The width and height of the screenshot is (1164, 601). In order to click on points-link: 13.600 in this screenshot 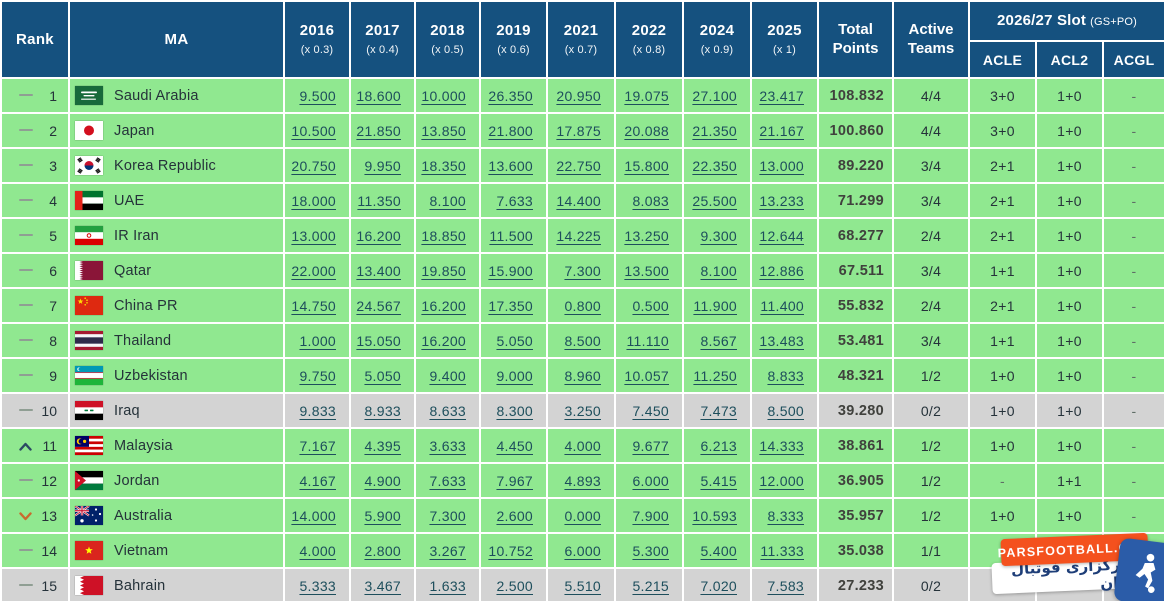, I will do `click(510, 165)`.